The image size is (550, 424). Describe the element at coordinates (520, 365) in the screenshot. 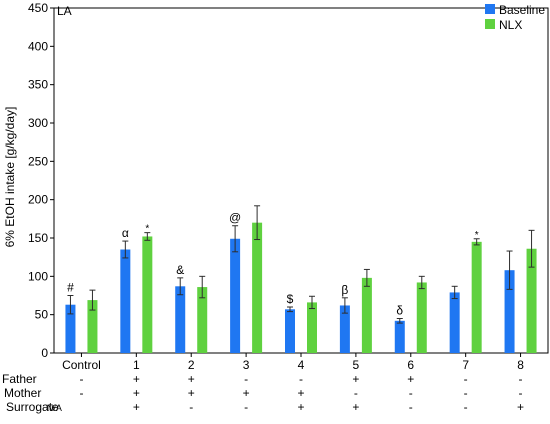

I see `x-tick-label: 8` at that location.